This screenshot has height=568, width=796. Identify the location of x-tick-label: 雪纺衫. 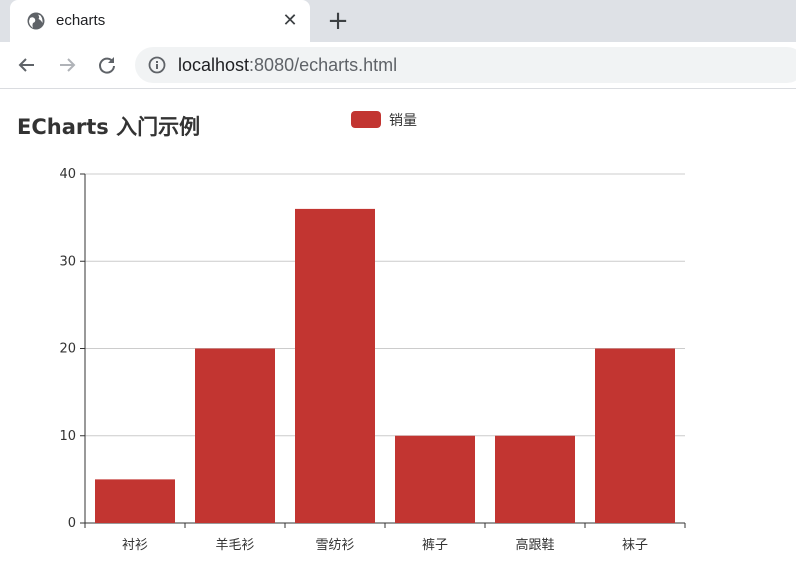
(334, 545).